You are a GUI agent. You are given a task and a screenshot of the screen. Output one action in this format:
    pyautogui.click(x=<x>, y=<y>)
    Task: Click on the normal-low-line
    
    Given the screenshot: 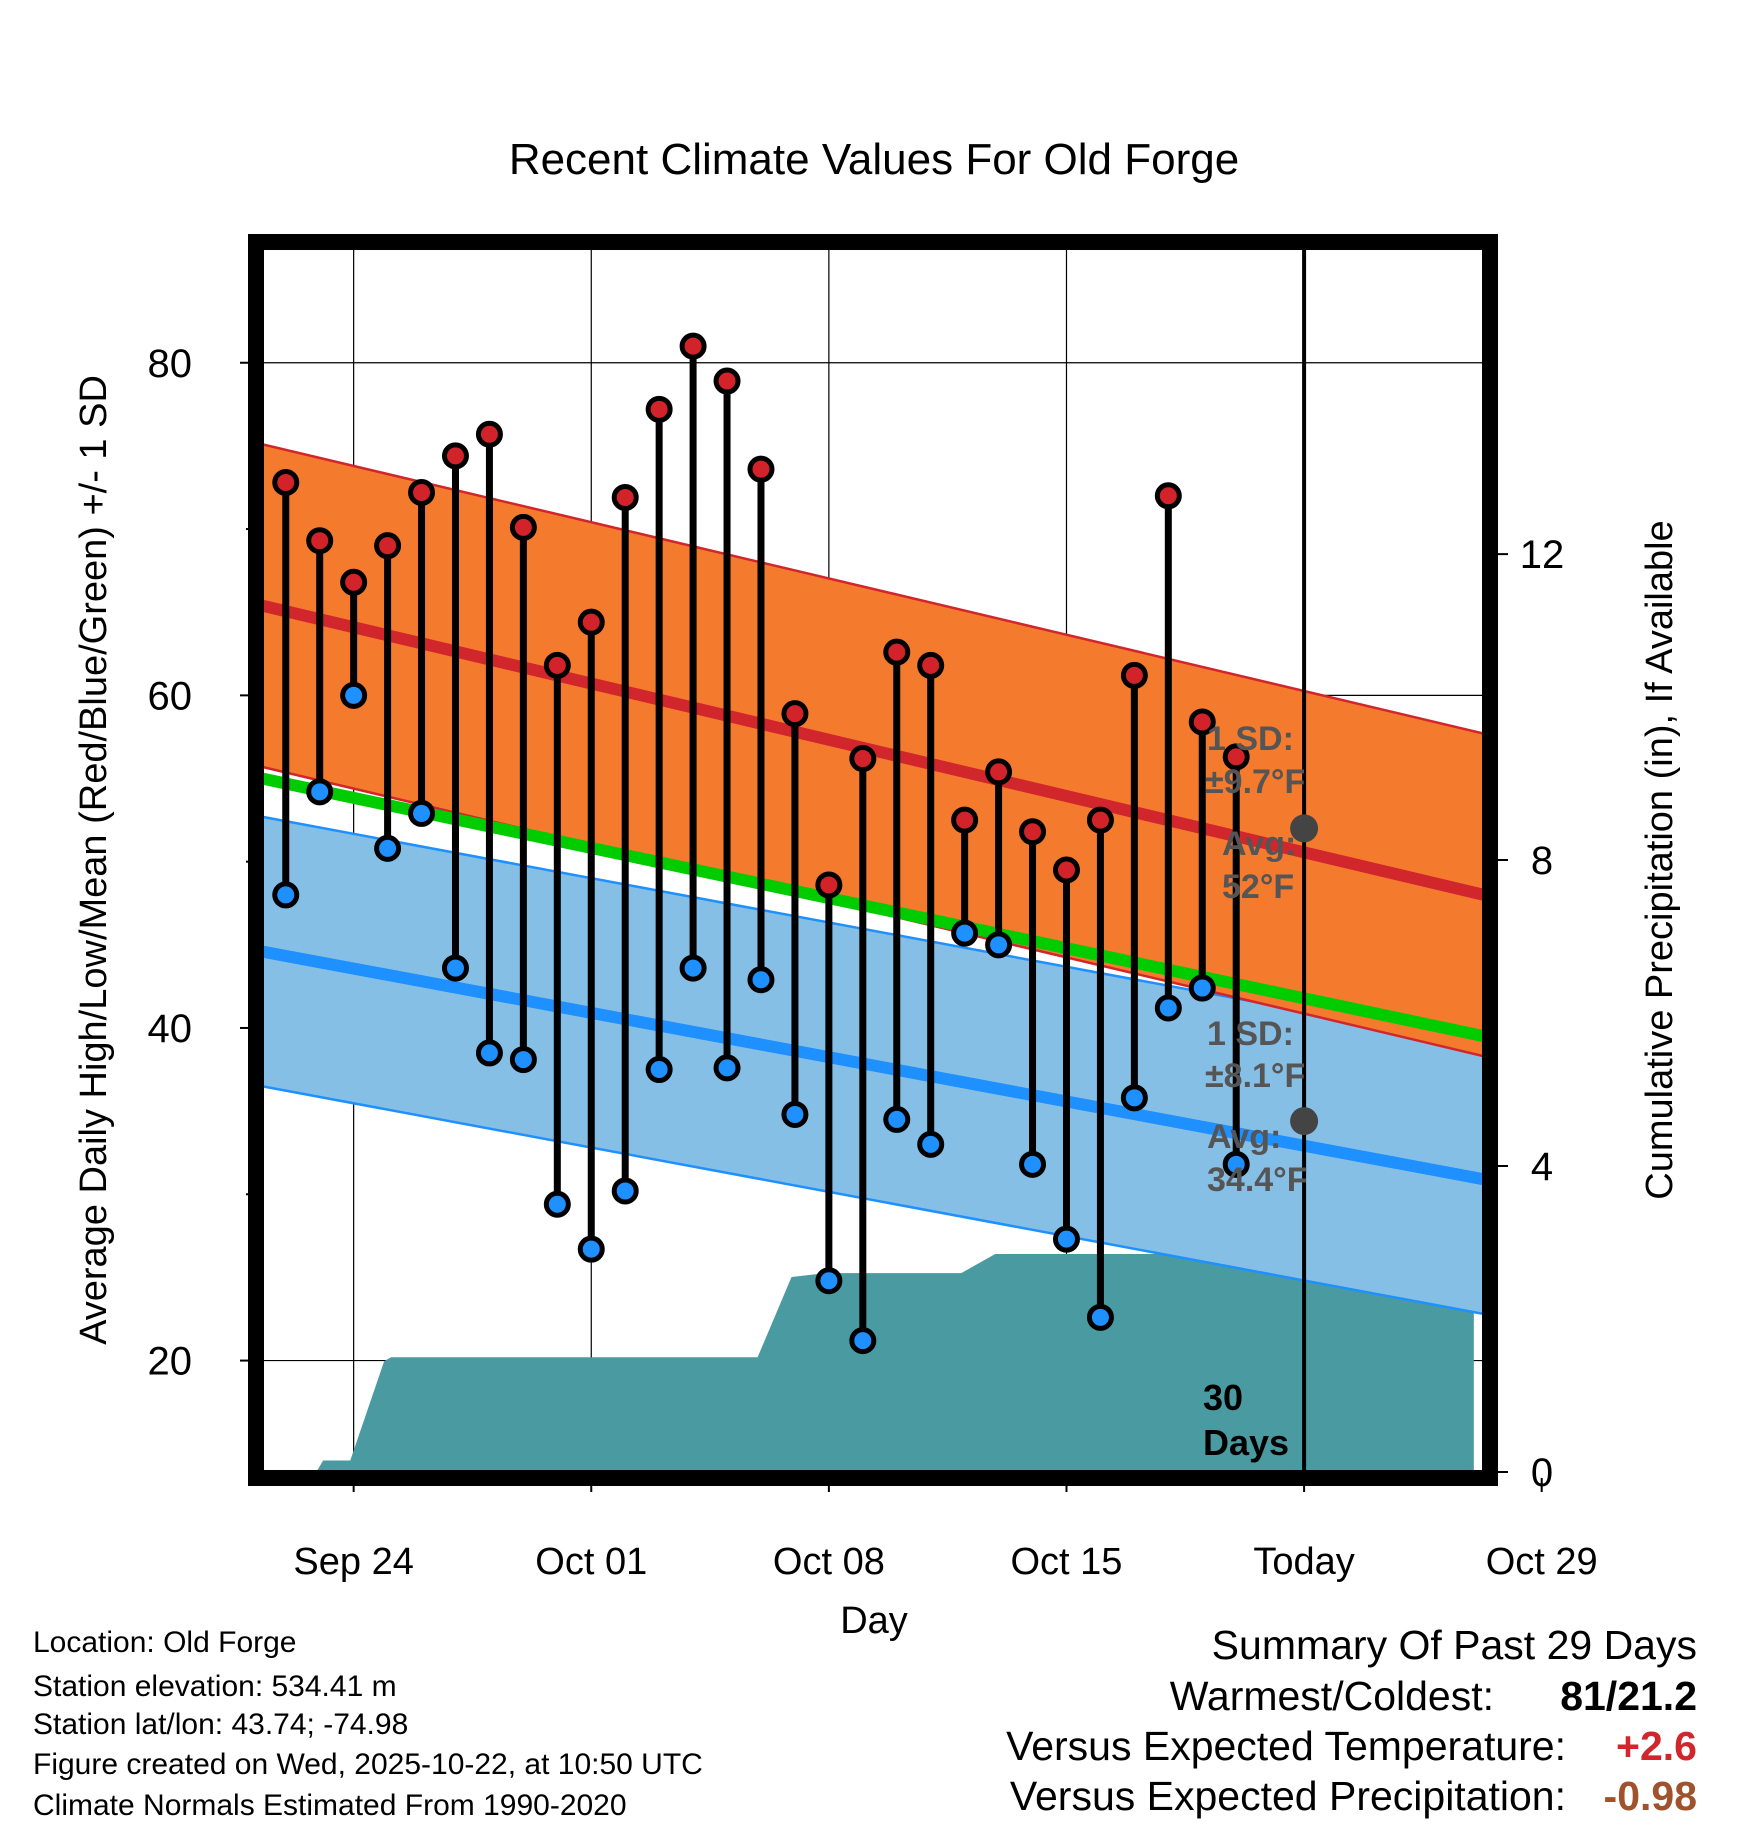 What is the action you would take?
    pyautogui.click(x=873, y=1065)
    